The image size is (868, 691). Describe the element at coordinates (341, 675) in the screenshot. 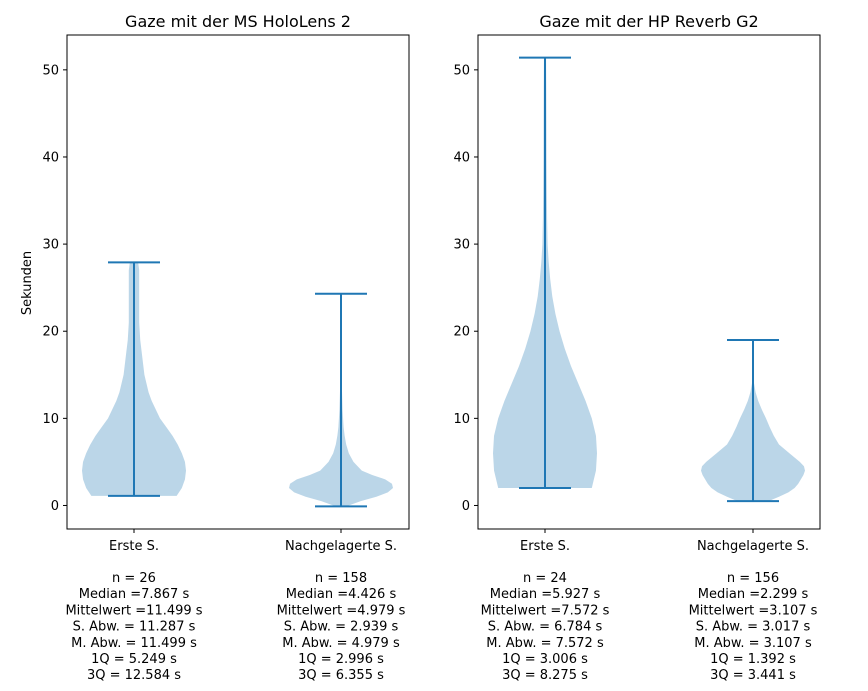

I see `stat-line: 3Q = 6.355 s` at that location.